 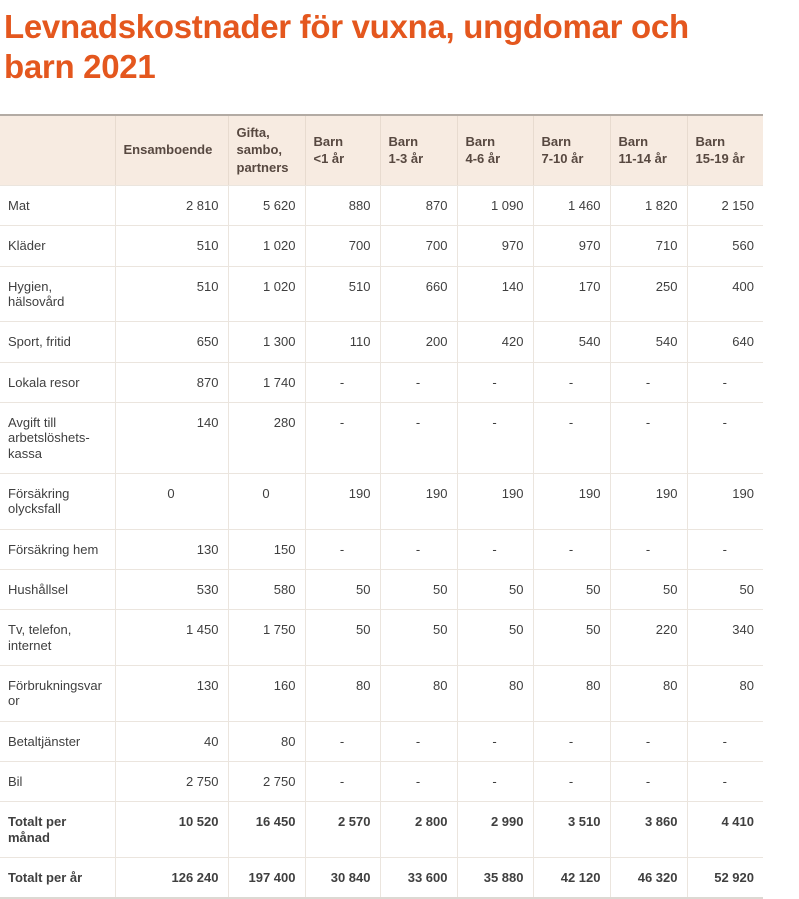 I want to click on value-cell: 2 800, so click(x=418, y=830).